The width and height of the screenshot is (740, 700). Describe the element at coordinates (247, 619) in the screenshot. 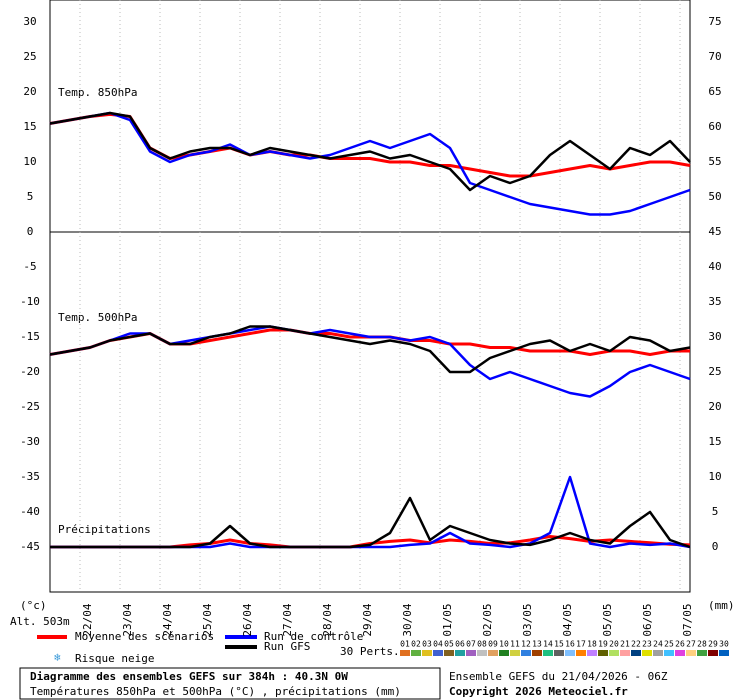

I see `x-tick-label: 26/04` at that location.